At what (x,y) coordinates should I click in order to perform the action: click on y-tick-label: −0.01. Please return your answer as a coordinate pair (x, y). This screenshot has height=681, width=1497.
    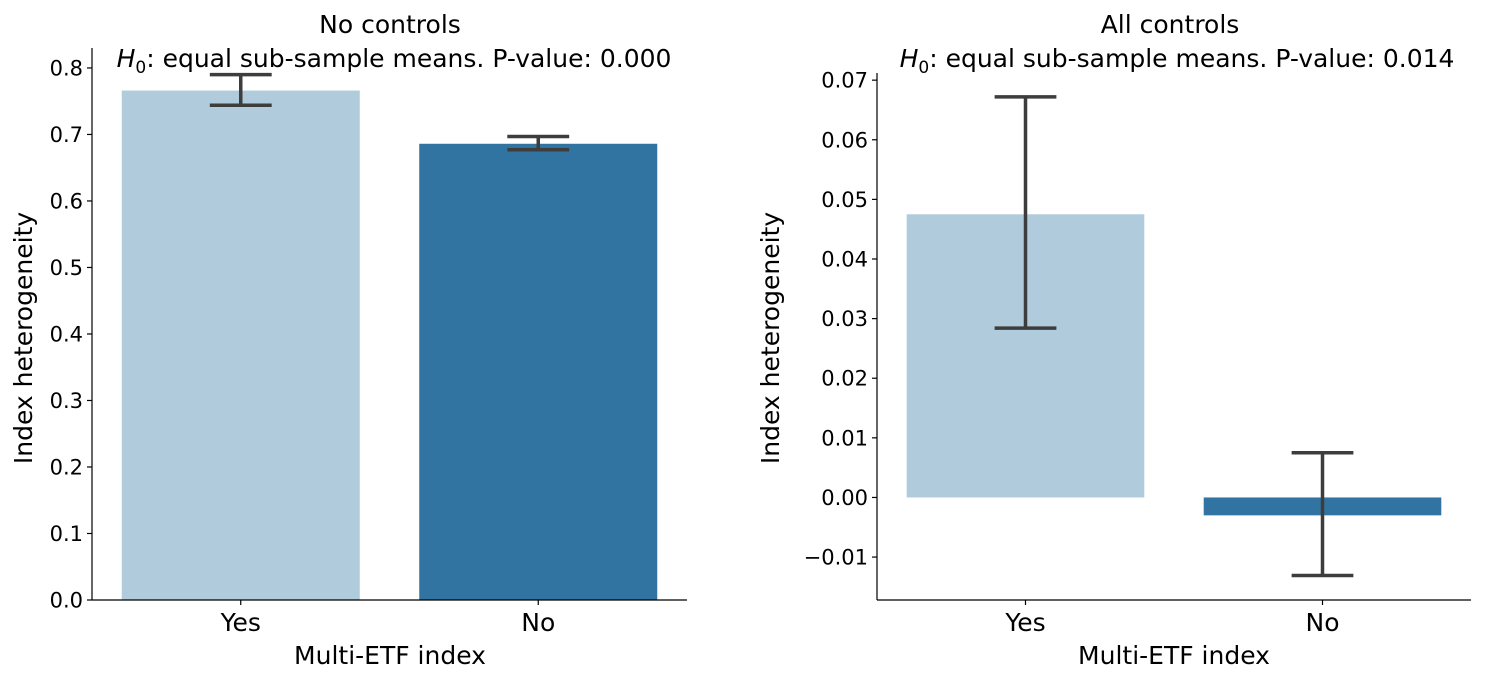
    Looking at the image, I should click on (836, 558).